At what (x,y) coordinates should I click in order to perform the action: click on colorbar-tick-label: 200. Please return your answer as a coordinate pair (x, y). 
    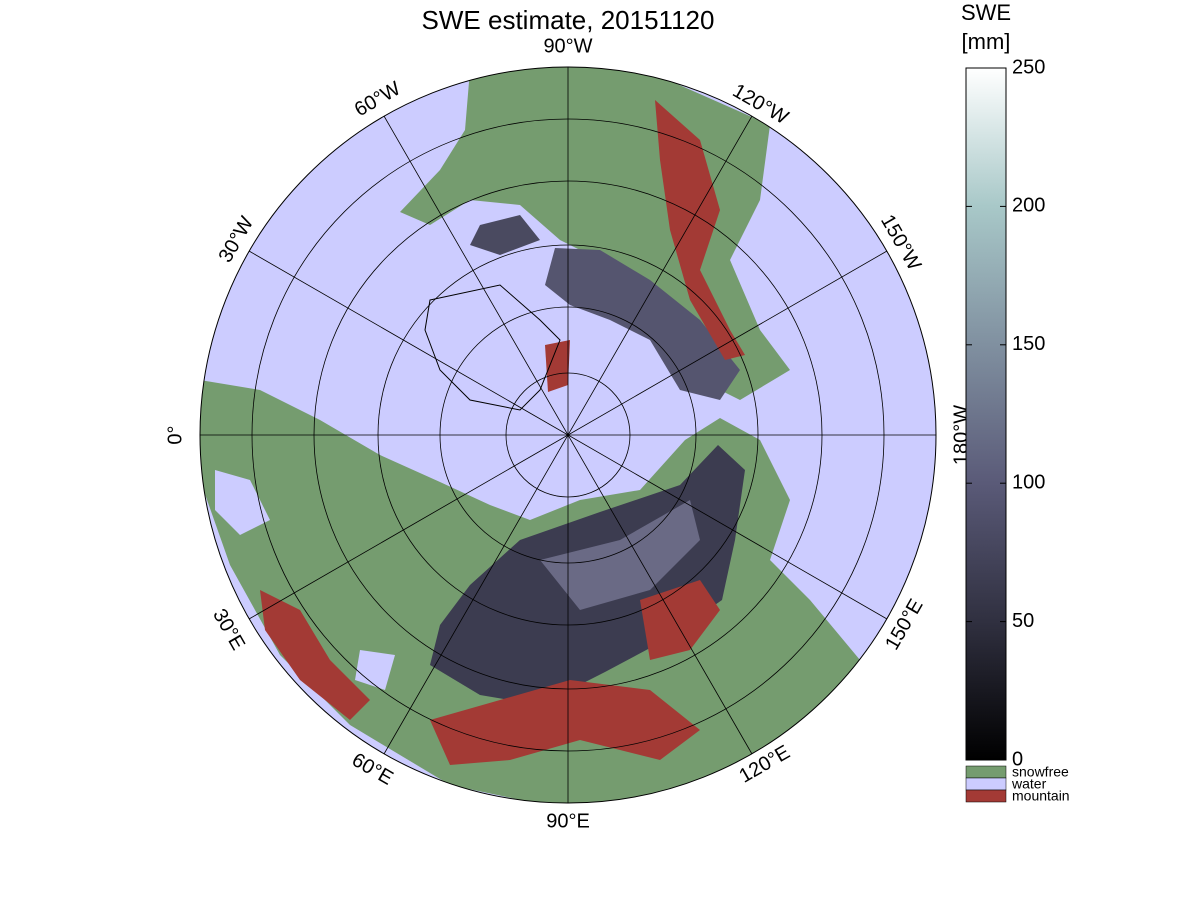
    Looking at the image, I should click on (1028, 206).